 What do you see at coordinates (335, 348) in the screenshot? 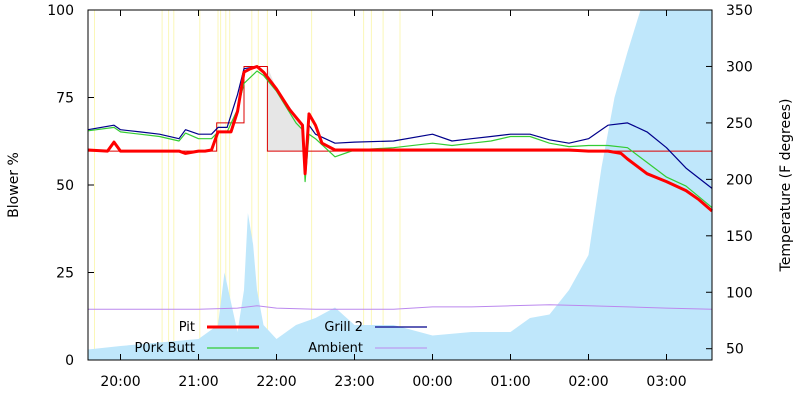
I see `legend-label: Ambient` at bounding box center [335, 348].